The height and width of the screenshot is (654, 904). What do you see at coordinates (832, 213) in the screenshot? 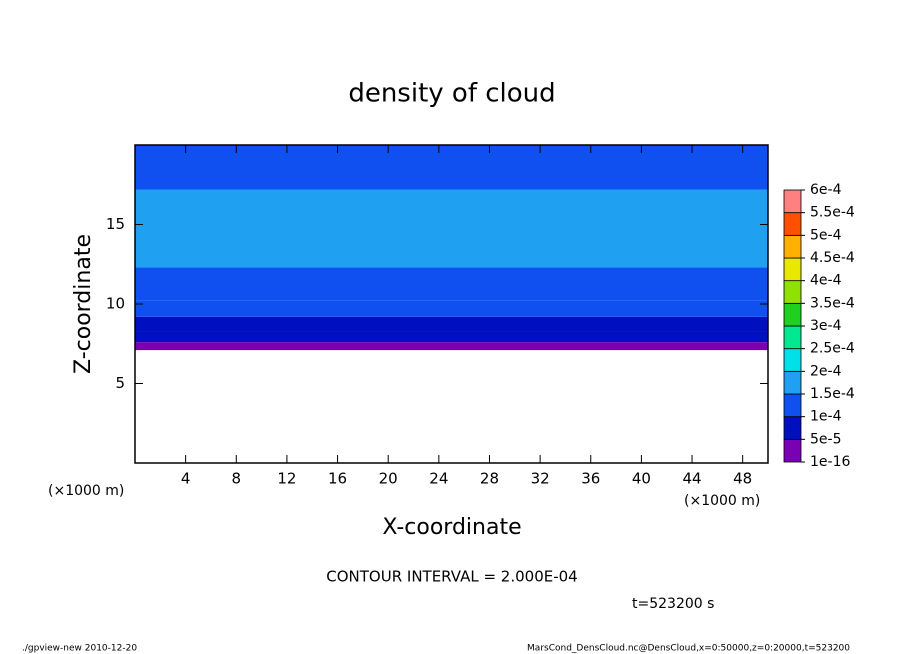
I see `colorbar-label: 5.5e-4` at bounding box center [832, 213].